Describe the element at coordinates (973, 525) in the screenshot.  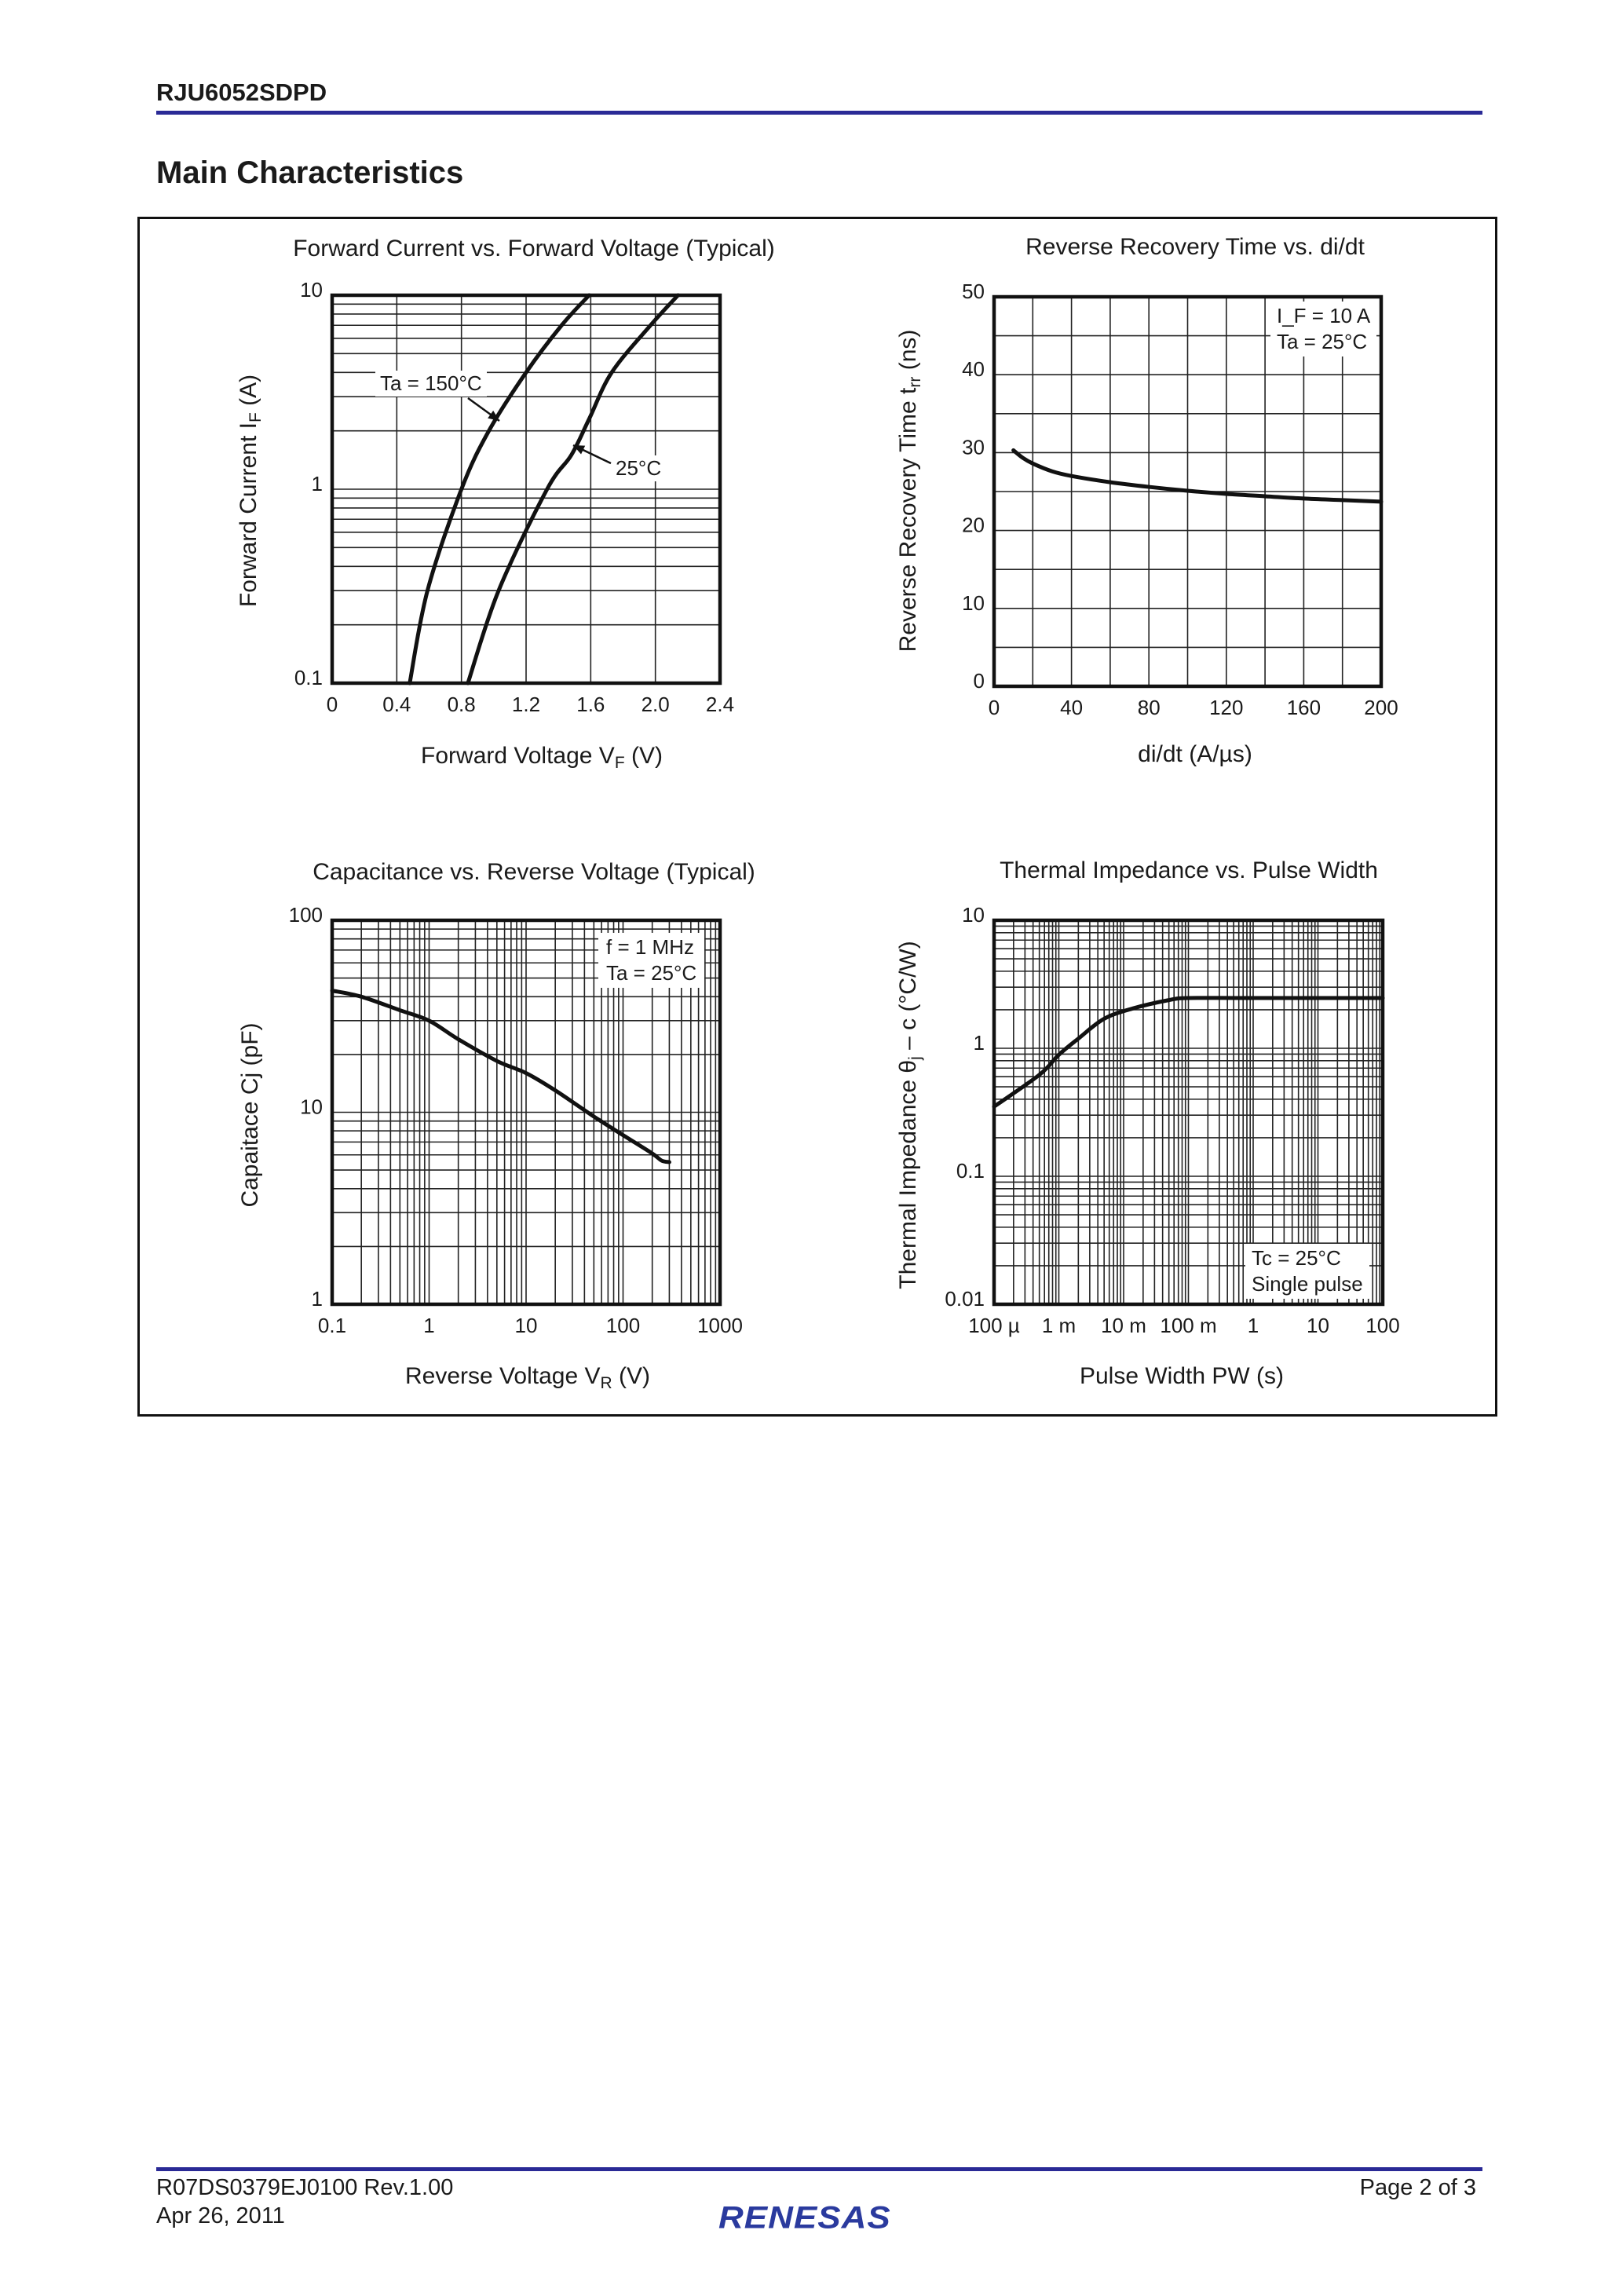
I see `y-tick-label: 20` at that location.